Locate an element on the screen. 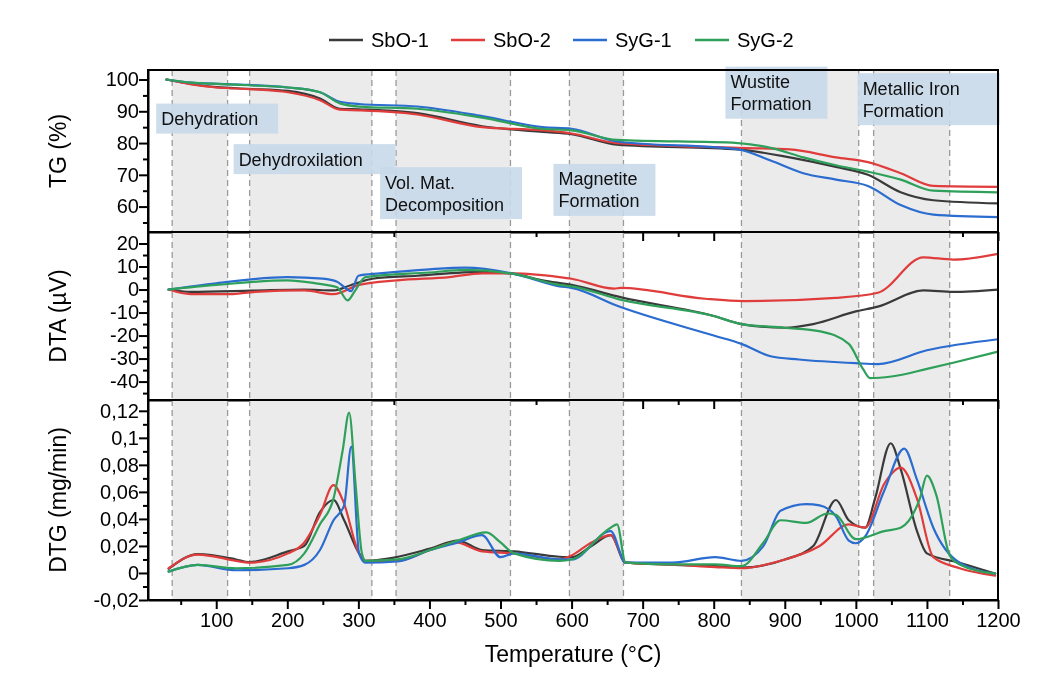  x-tick-label: 1200 is located at coordinates (998, 620).